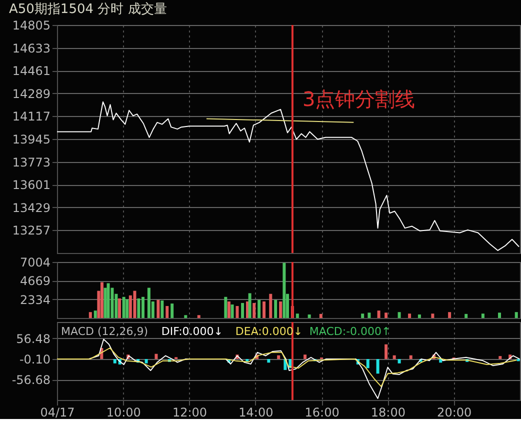  I want to click on y-tick-label: 14805, so click(31, 25).